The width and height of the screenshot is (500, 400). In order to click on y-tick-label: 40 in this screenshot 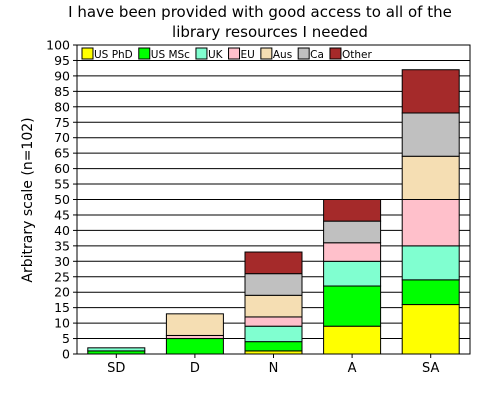, I will do `click(62, 230)`.